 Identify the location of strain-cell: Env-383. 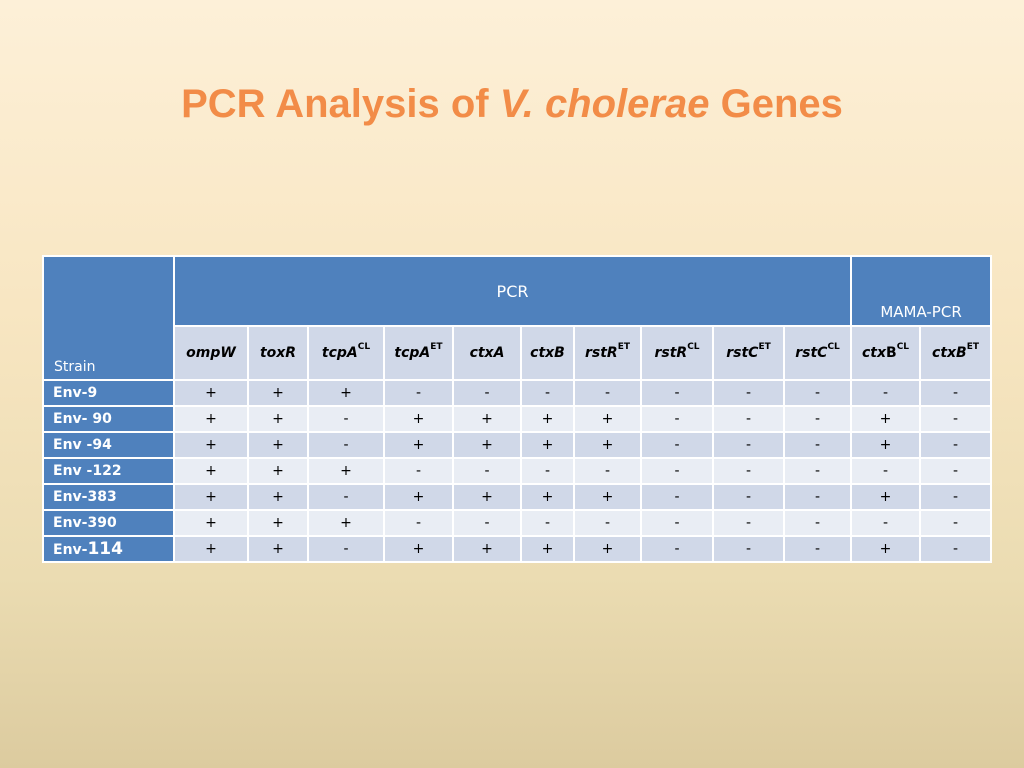
(108, 497).